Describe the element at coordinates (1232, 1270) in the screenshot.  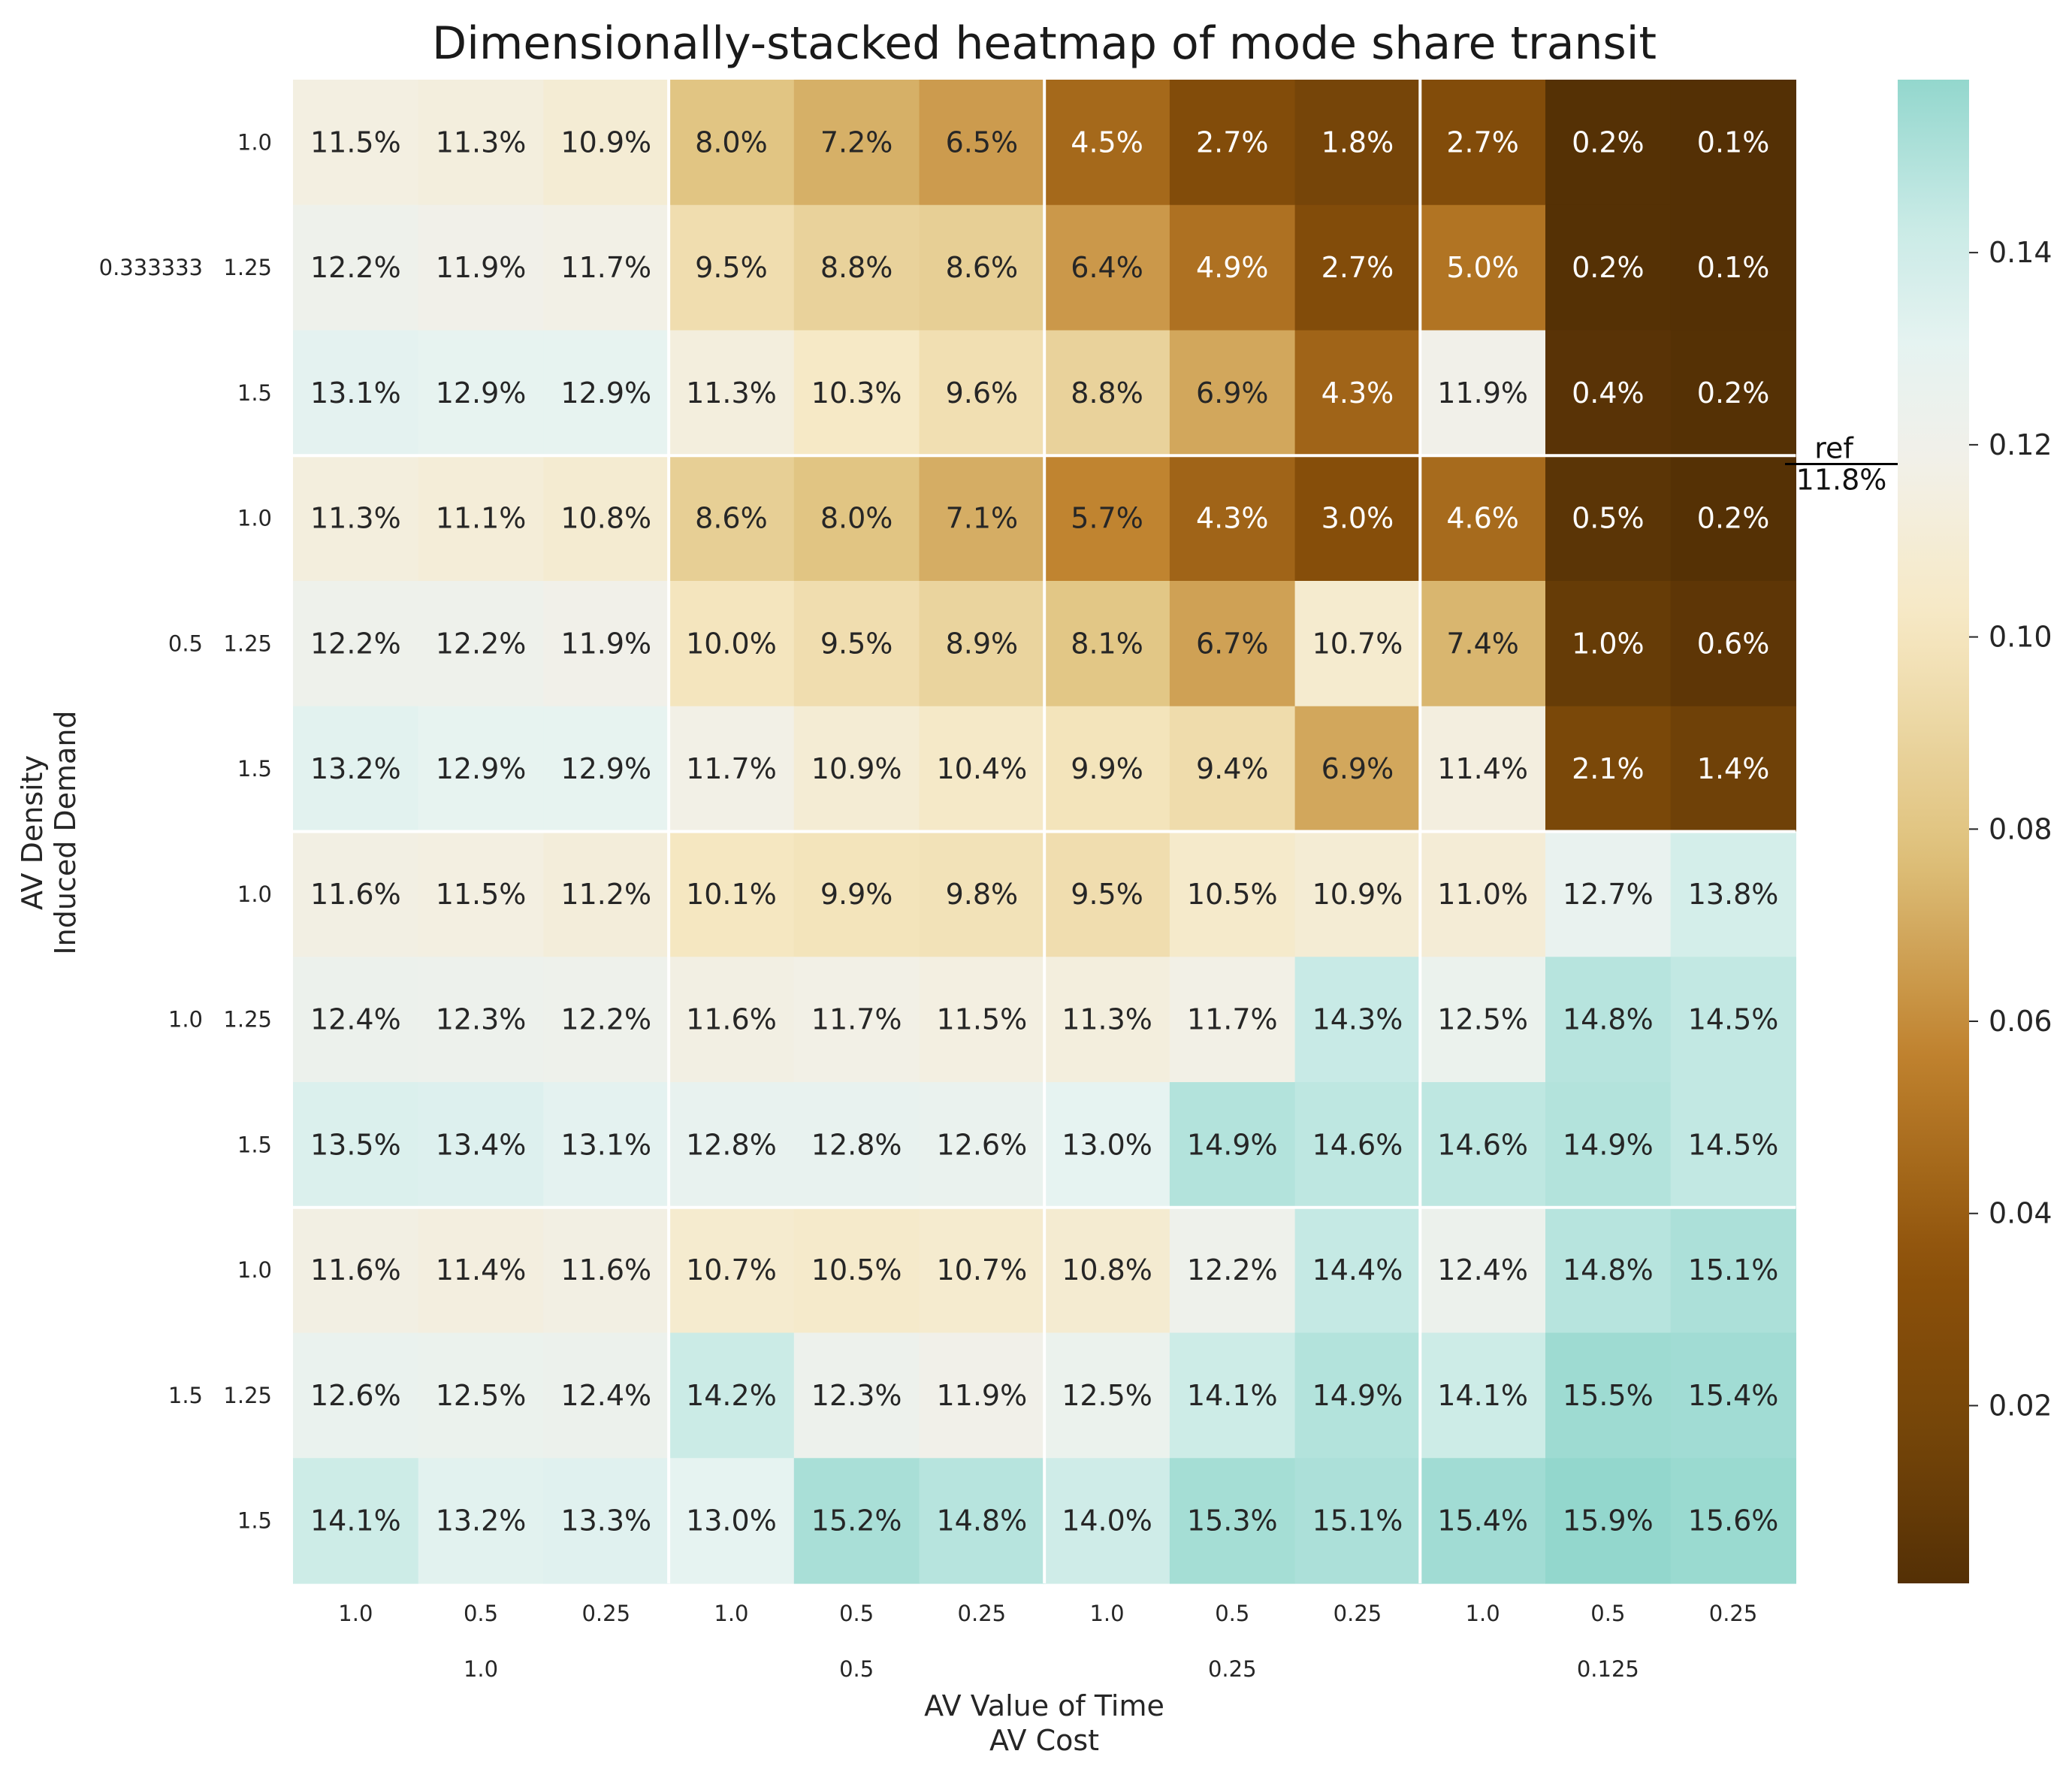
I see `cell-value-label: 12.2%` at that location.